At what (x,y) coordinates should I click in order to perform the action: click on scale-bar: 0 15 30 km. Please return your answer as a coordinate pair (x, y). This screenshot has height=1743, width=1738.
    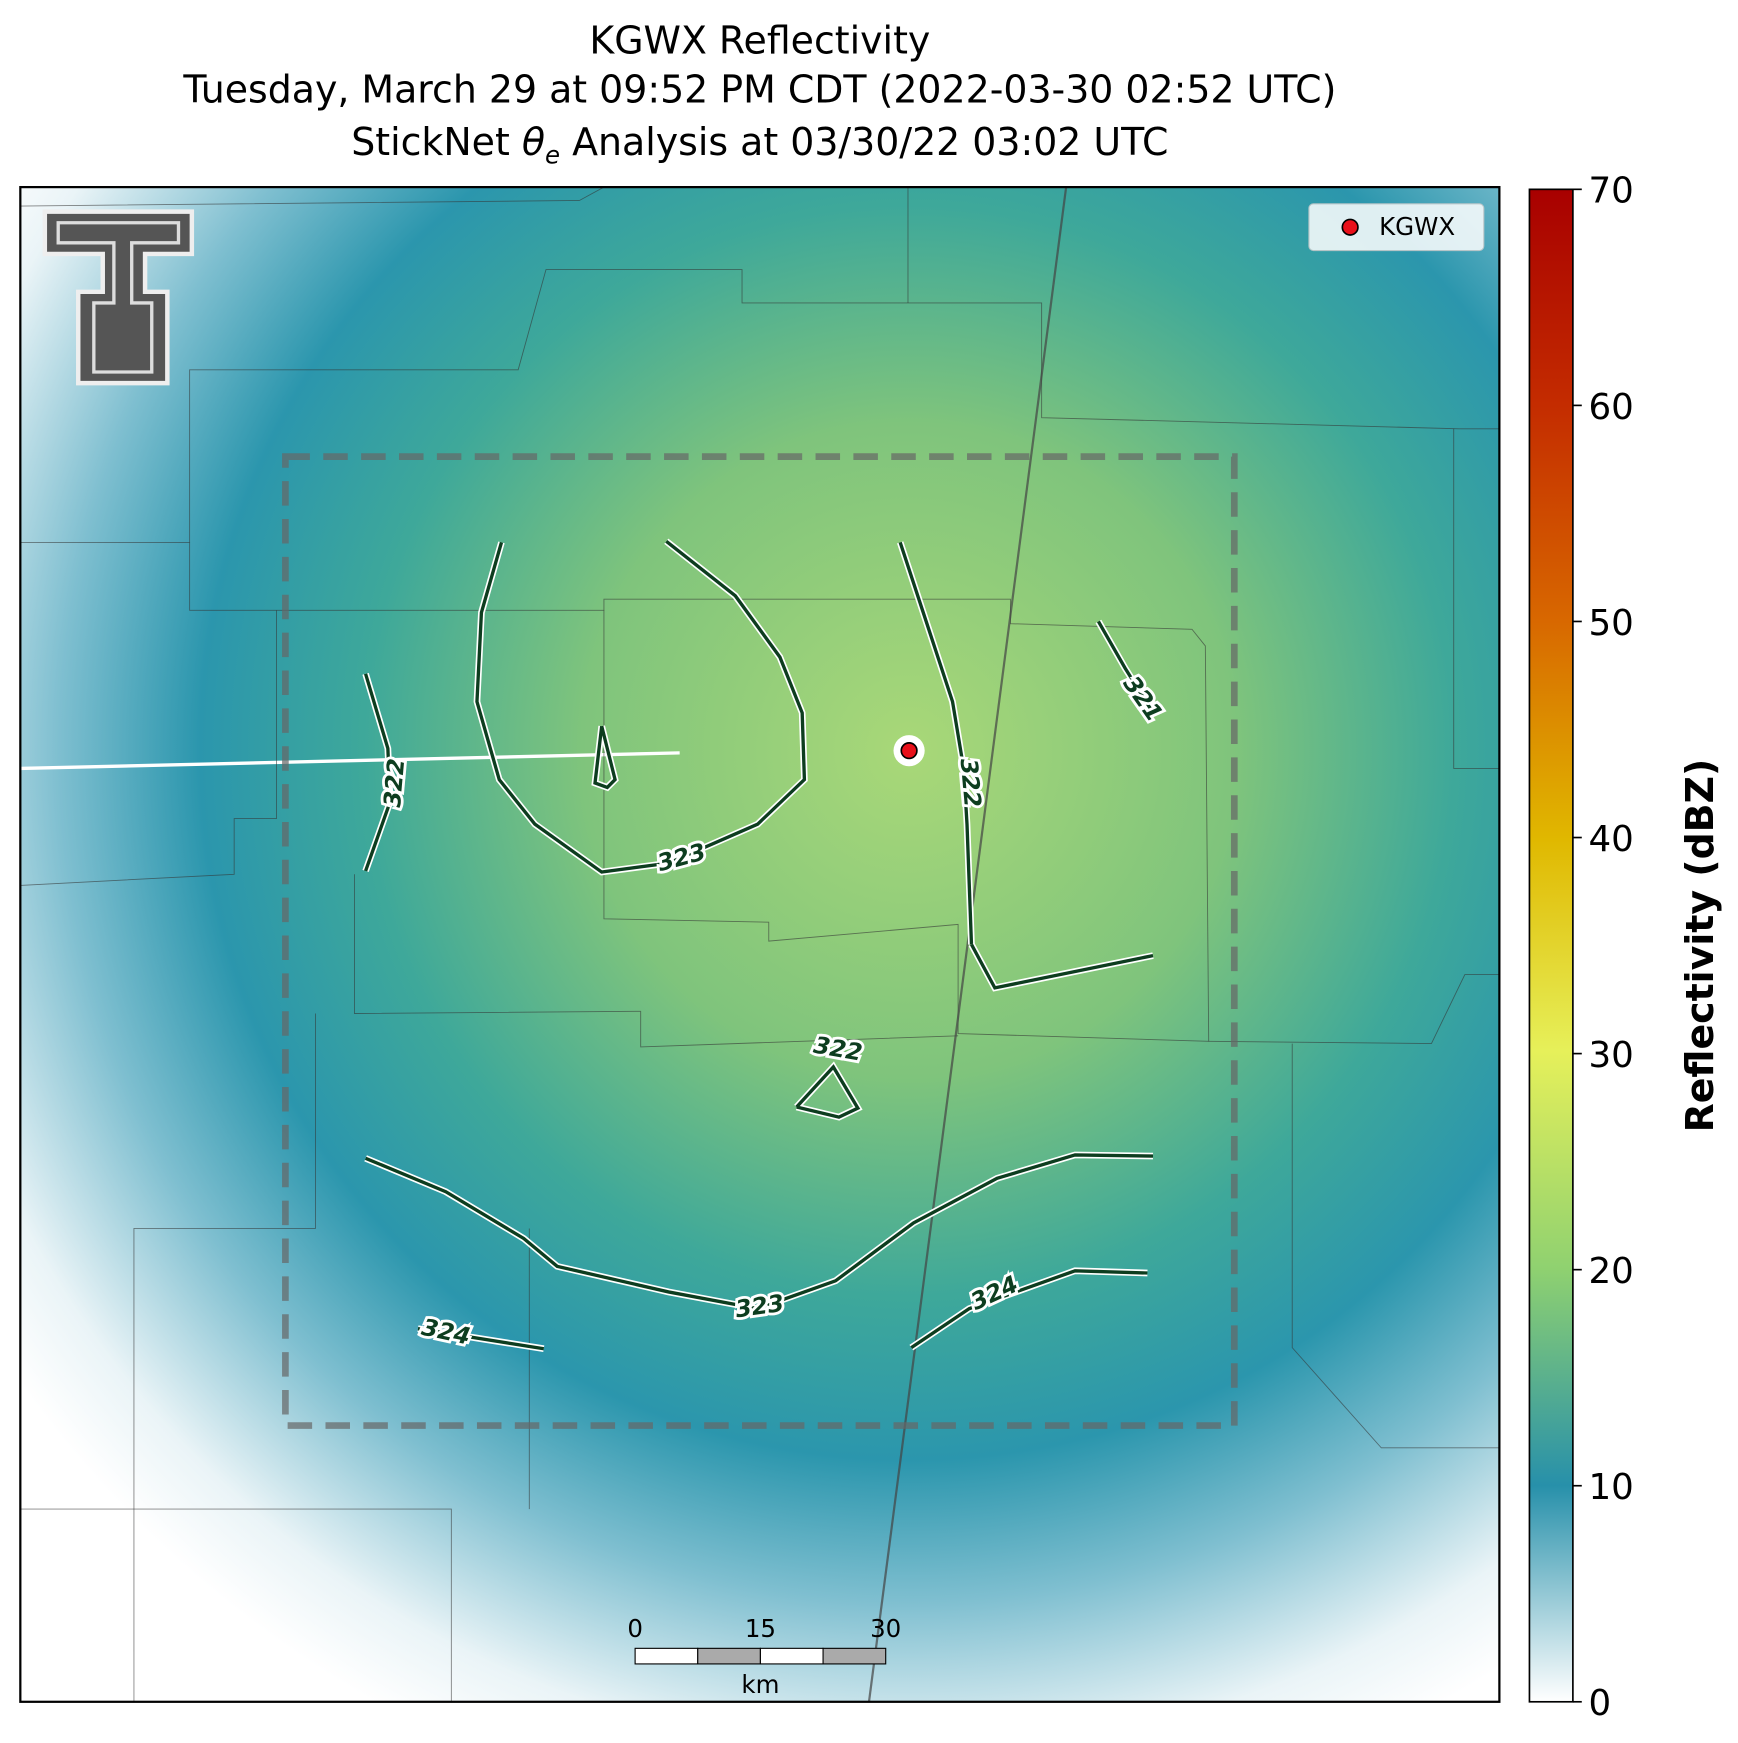
    Looking at the image, I should click on (764, 1656).